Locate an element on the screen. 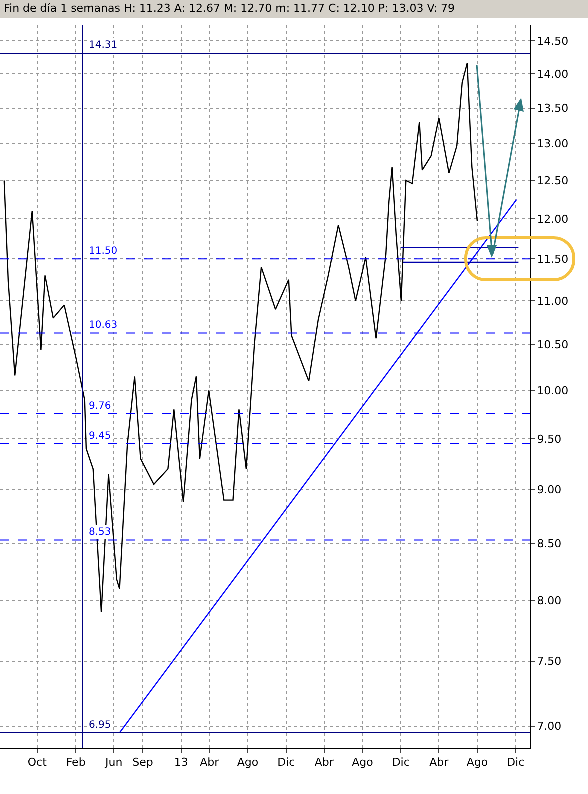 This screenshot has height=794, width=588. ref-line-label: 10.63 is located at coordinates (103, 325).